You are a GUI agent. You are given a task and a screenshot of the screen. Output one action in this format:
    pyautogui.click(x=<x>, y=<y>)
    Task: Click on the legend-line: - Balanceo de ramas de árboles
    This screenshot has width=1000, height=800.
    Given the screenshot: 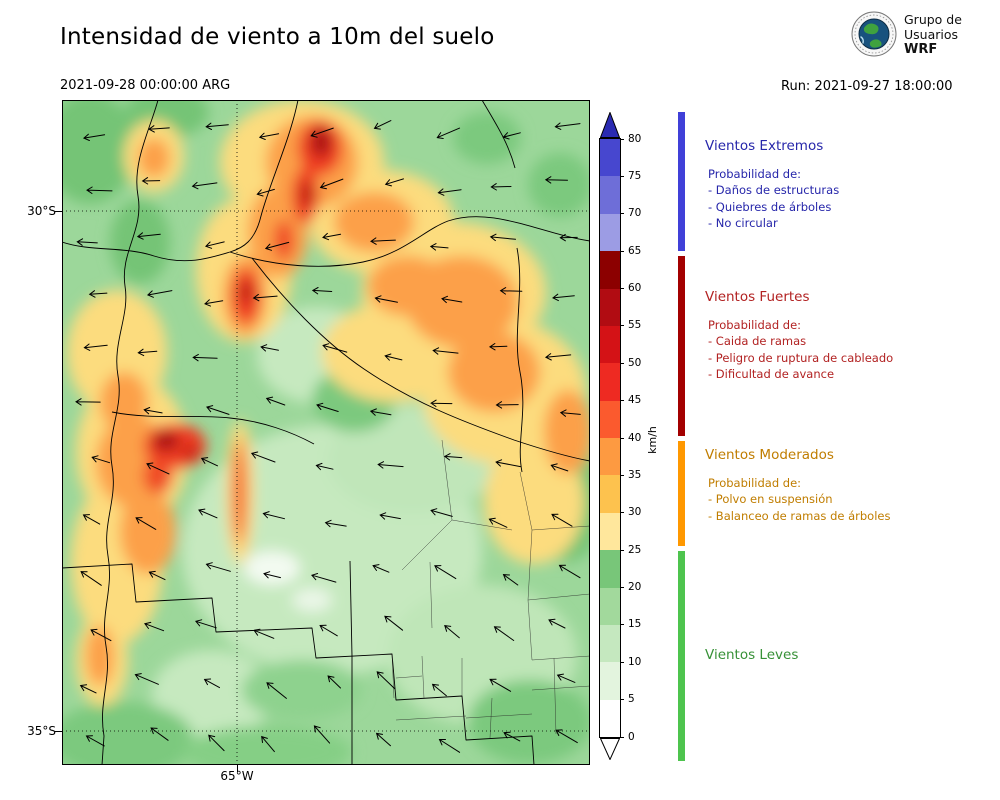 What is the action you would take?
    pyautogui.click(x=799, y=515)
    